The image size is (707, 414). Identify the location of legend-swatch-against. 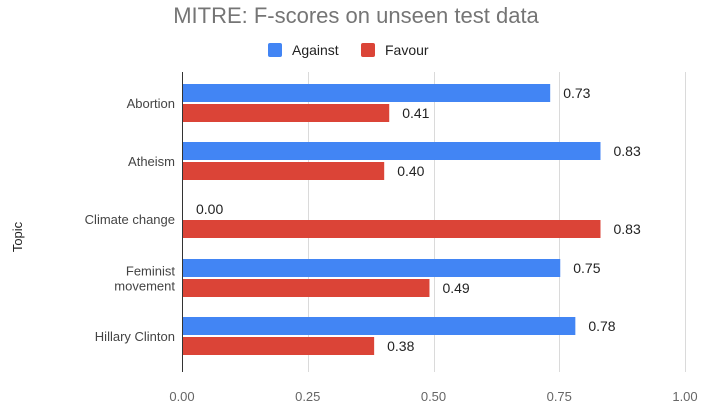
(275, 50).